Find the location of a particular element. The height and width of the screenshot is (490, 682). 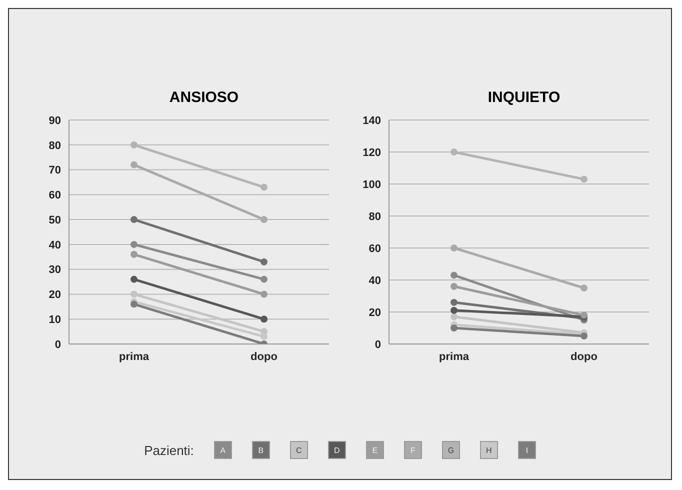

chart-title: ANSIOSO is located at coordinates (204, 97).